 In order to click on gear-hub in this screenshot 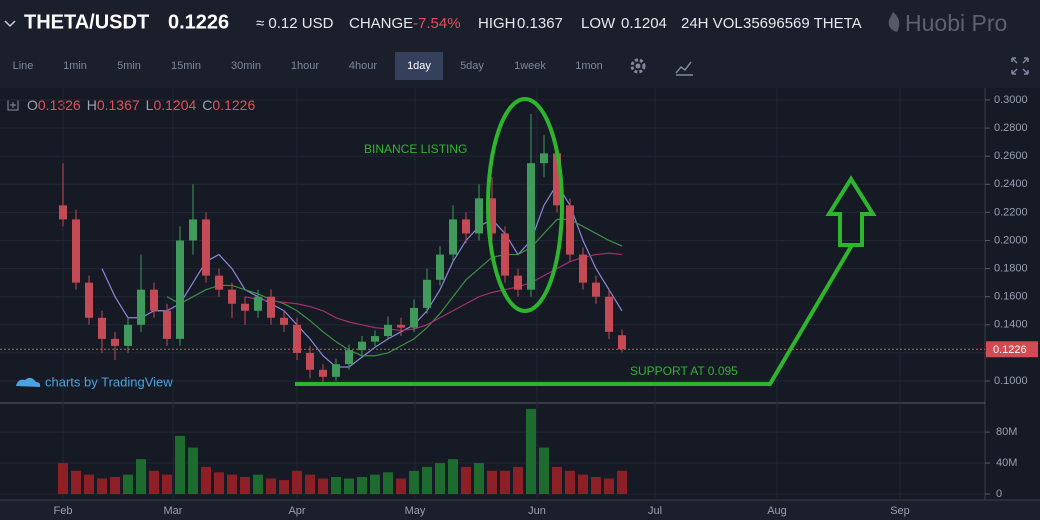, I will do `click(638, 66)`.